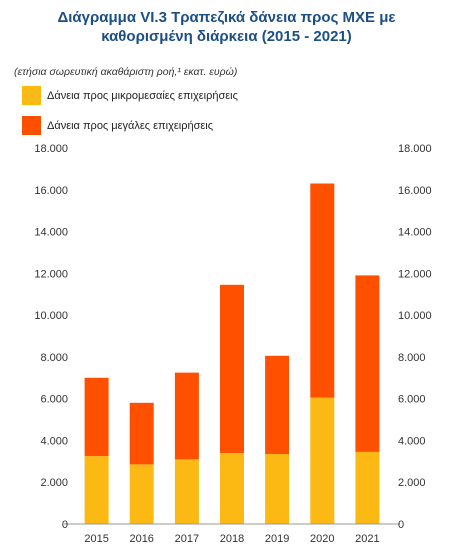  Describe the element at coordinates (96, 539) in the screenshot. I see `x-tick-label-2015: 2015` at that location.